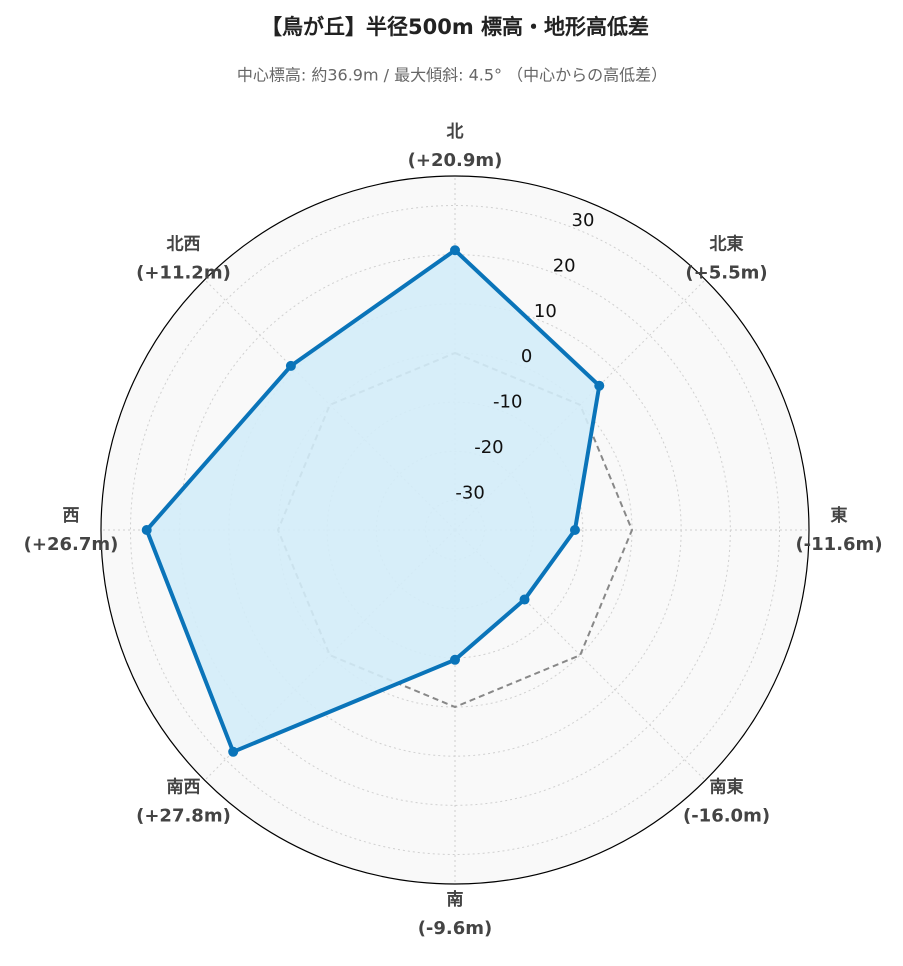 This screenshot has width=903, height=966. I want to click on value-label: (-16.0m), so click(726, 816).